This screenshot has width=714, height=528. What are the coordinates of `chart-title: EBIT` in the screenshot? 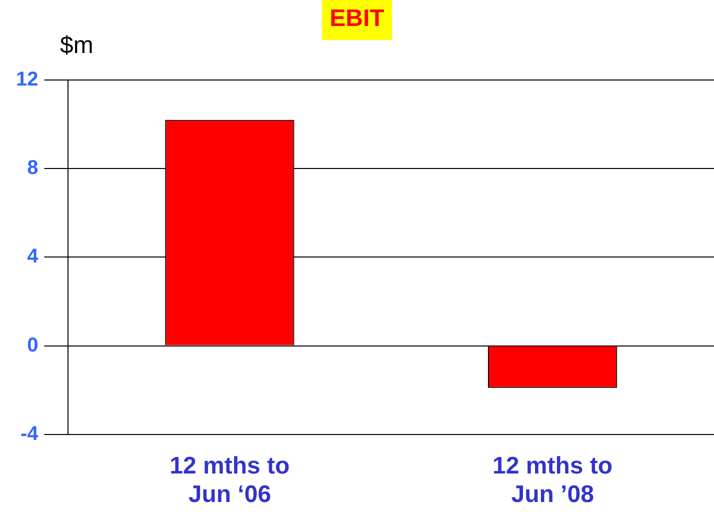 It's located at (357, 20).